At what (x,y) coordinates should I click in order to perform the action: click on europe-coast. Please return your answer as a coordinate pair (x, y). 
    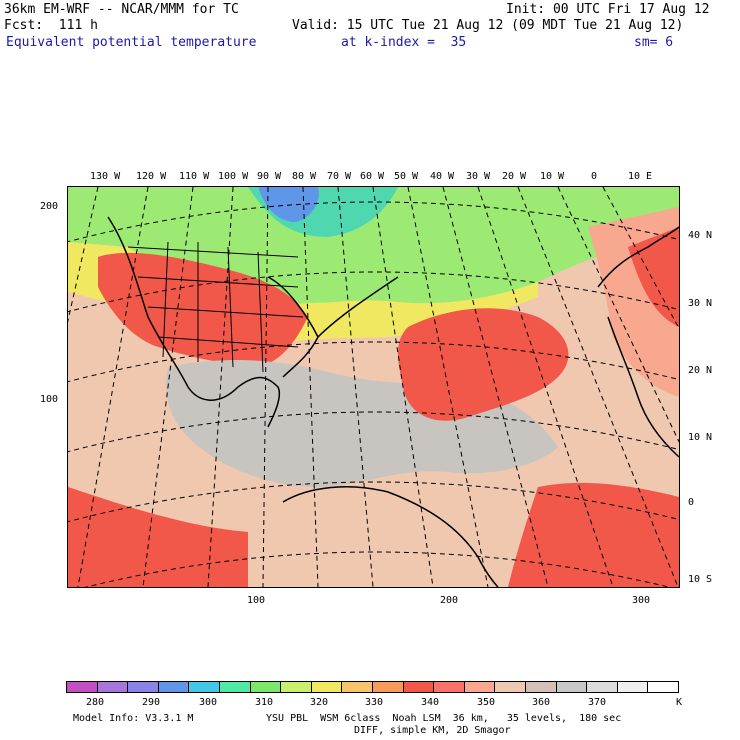
    Looking at the image, I should click on (638, 257).